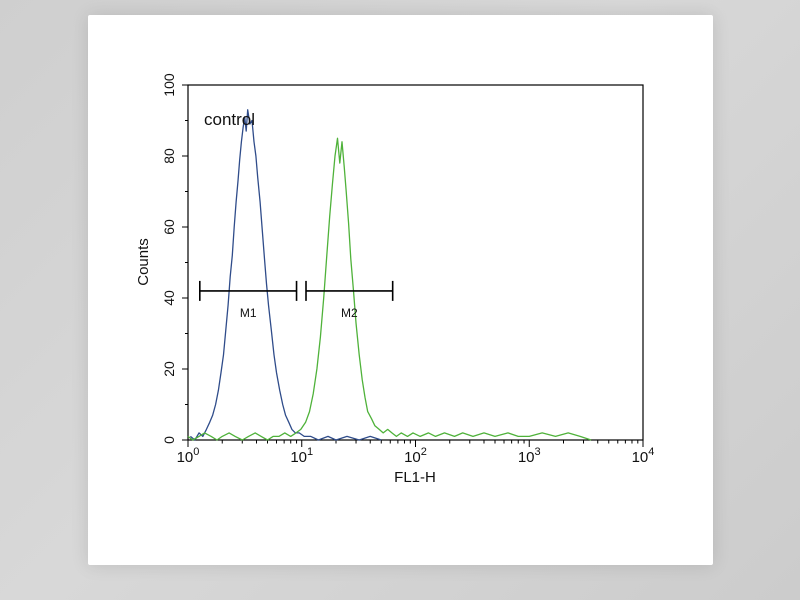 The image size is (800, 600). What do you see at coordinates (143, 262) in the screenshot?
I see `y-axis-label: Counts` at bounding box center [143, 262].